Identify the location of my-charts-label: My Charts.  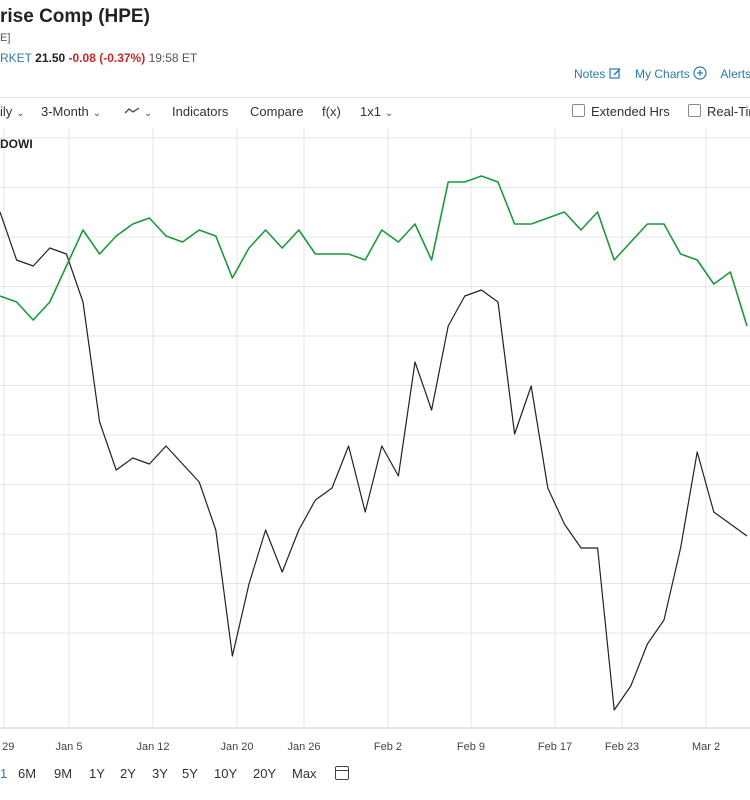
(662, 74).